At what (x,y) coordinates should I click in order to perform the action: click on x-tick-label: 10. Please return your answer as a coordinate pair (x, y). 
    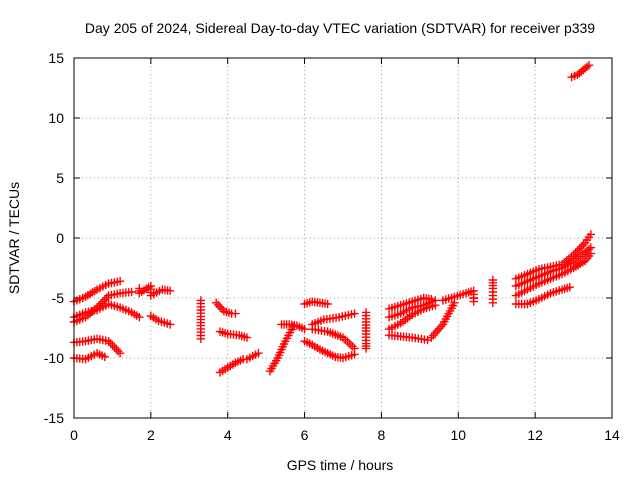
    Looking at the image, I should click on (458, 435).